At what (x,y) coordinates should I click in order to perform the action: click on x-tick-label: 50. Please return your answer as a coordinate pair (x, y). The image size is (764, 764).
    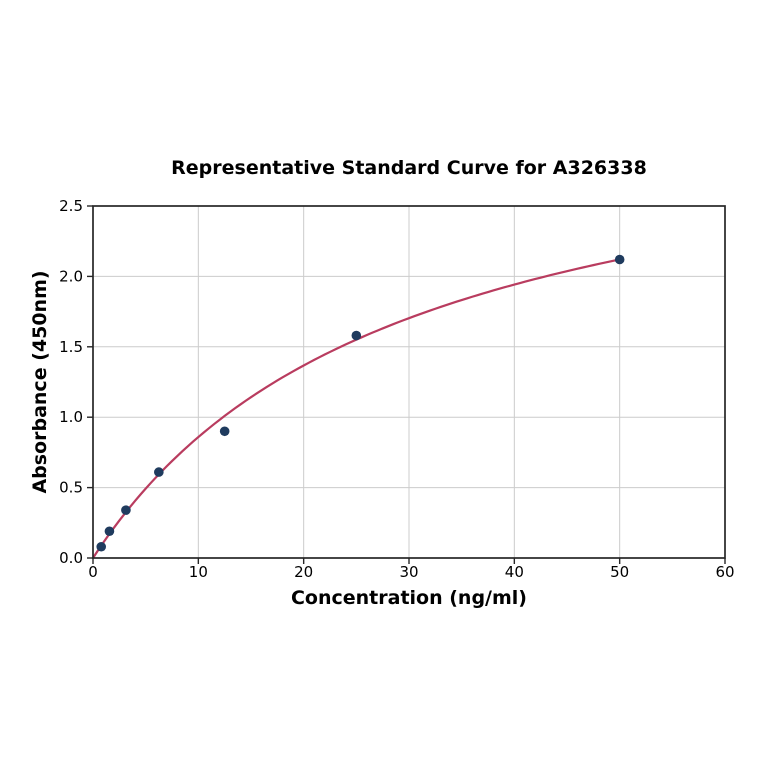
    Looking at the image, I should click on (619, 572).